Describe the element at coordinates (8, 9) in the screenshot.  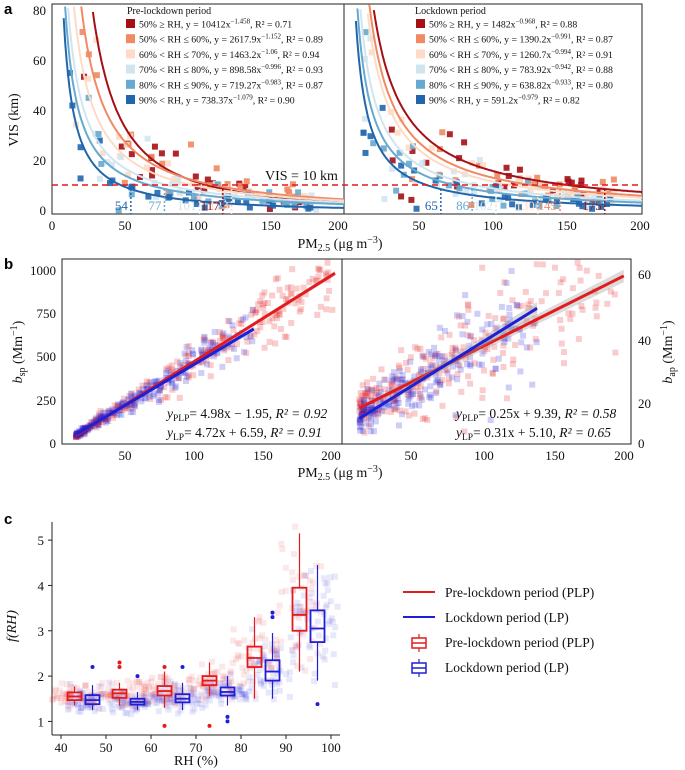
I see `panel-a-letter: a` at that location.